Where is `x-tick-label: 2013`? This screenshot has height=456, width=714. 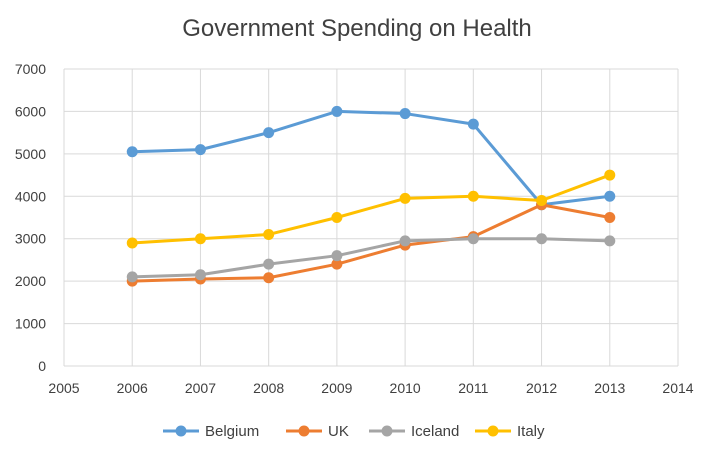 x-tick-label: 2013 is located at coordinates (609, 388).